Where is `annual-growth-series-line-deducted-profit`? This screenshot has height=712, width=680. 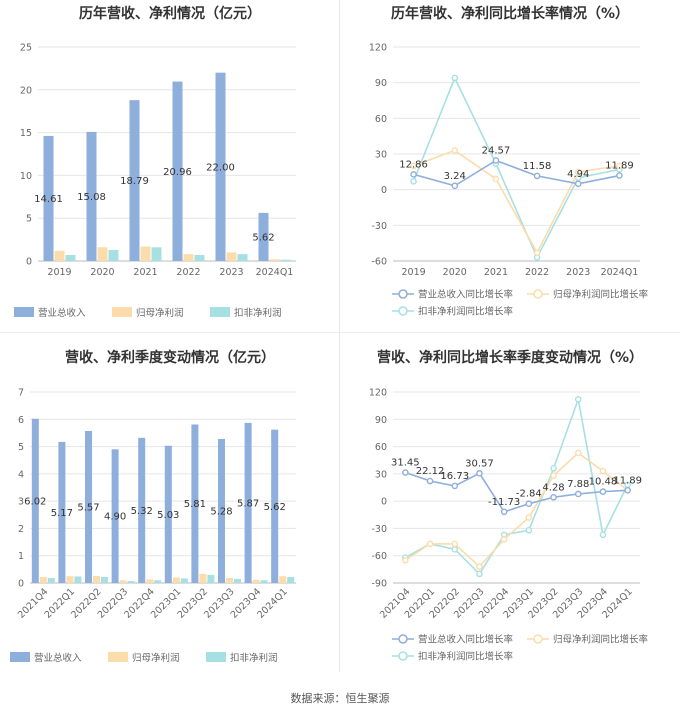
annual-growth-series-line-deducted-profit is located at coordinates (516, 167).